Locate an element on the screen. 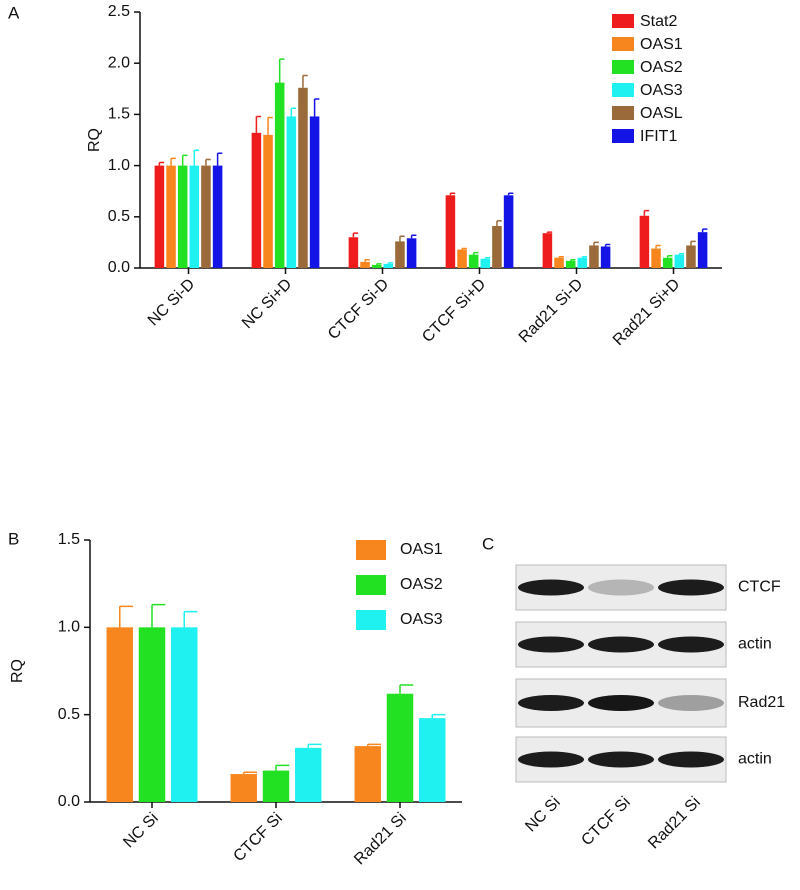 This screenshot has width=800, height=890. x-tick-label: Rad21 Si-D is located at coordinates (551, 311).